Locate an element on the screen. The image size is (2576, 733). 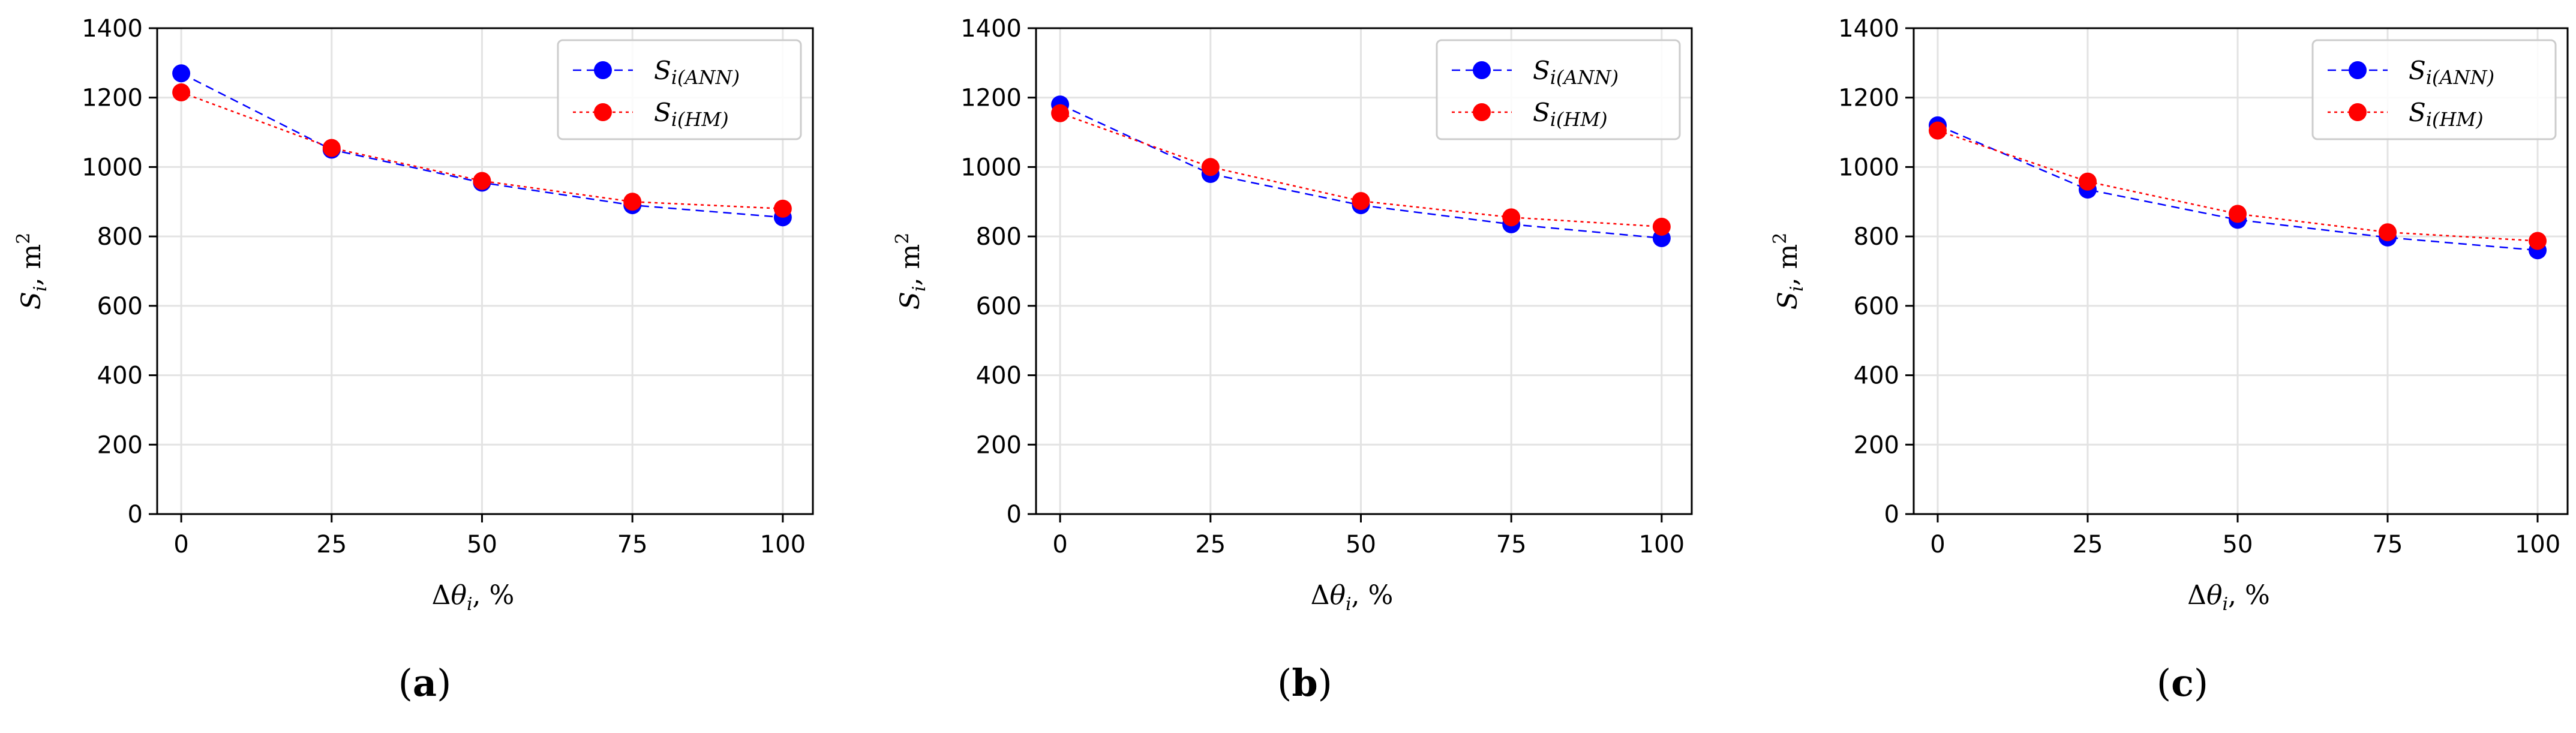
panel-caption: (c) is located at coordinates (2183, 683).